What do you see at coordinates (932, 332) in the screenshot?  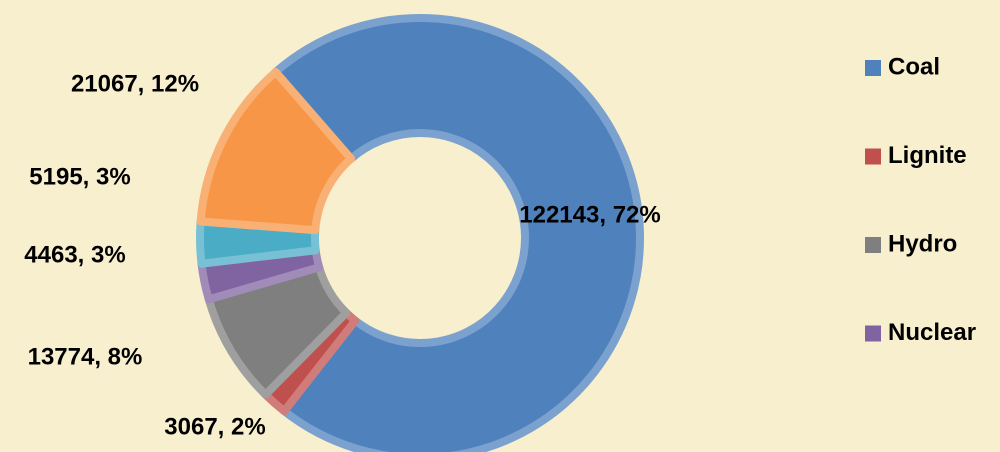 I see `legend-label: Nuclear` at bounding box center [932, 332].